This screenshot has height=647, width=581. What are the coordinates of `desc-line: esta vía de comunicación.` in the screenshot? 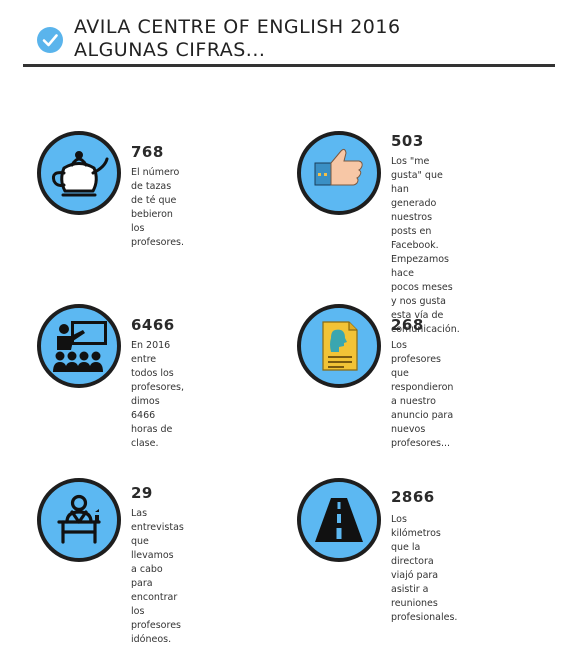 It's located at (425, 322).